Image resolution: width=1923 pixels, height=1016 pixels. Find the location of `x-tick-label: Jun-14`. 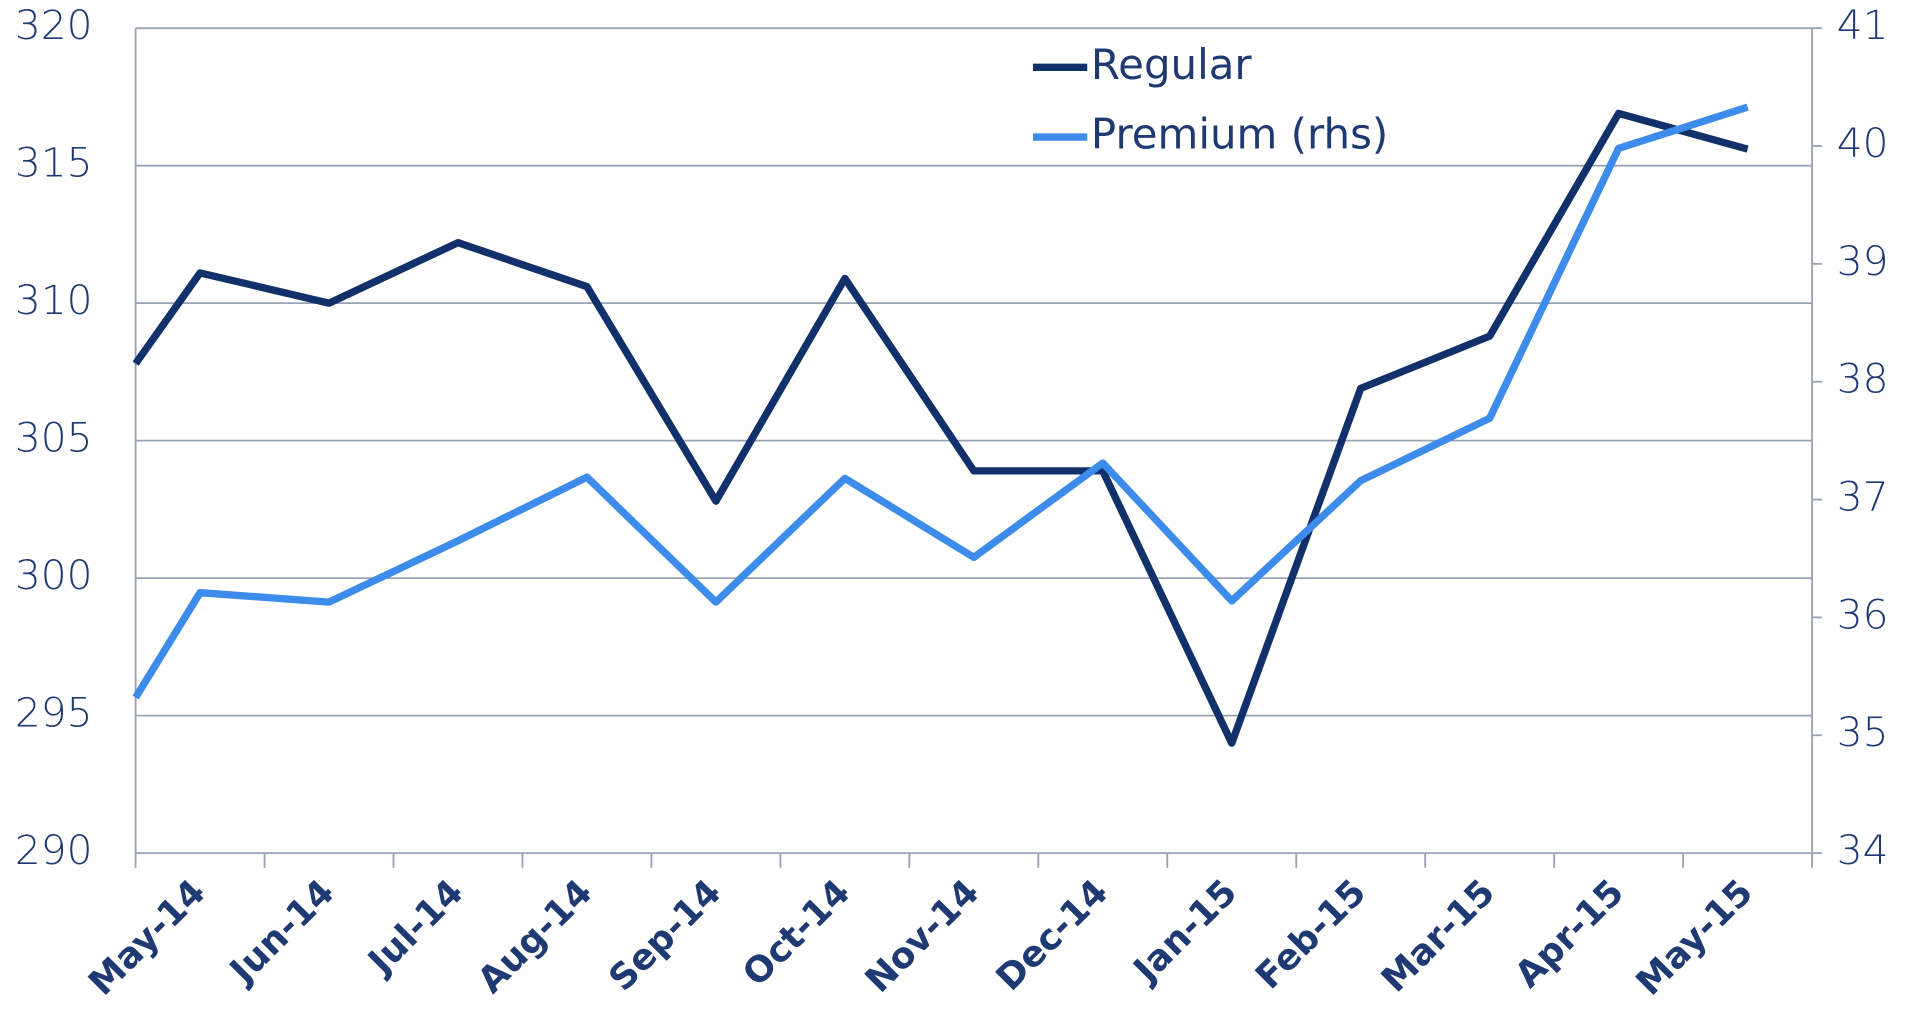

x-tick-label: Jun-14 is located at coordinates (282, 932).